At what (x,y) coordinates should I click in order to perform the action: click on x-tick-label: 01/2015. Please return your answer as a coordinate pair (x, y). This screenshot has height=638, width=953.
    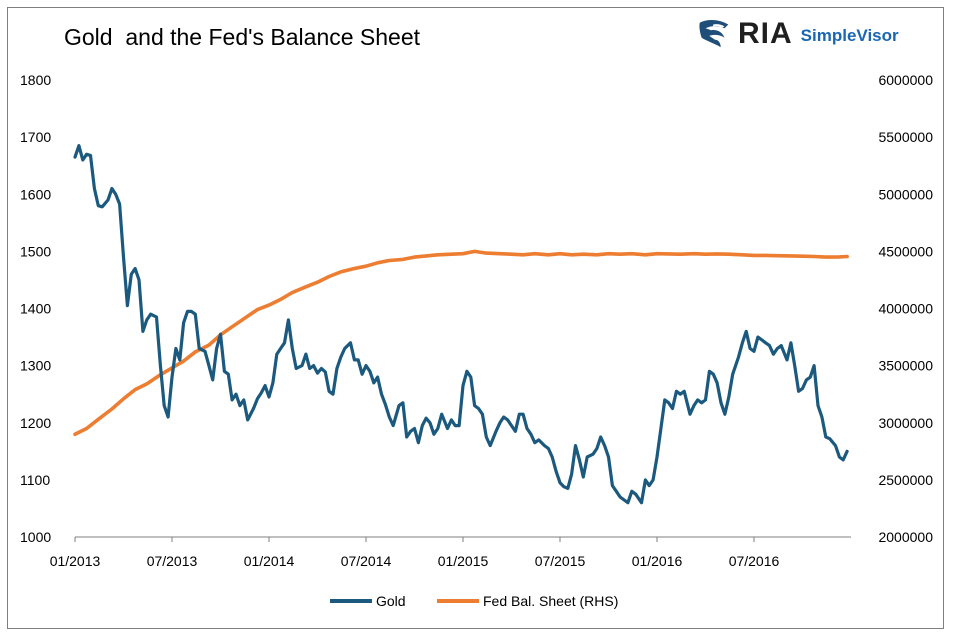
    Looking at the image, I should click on (463, 561).